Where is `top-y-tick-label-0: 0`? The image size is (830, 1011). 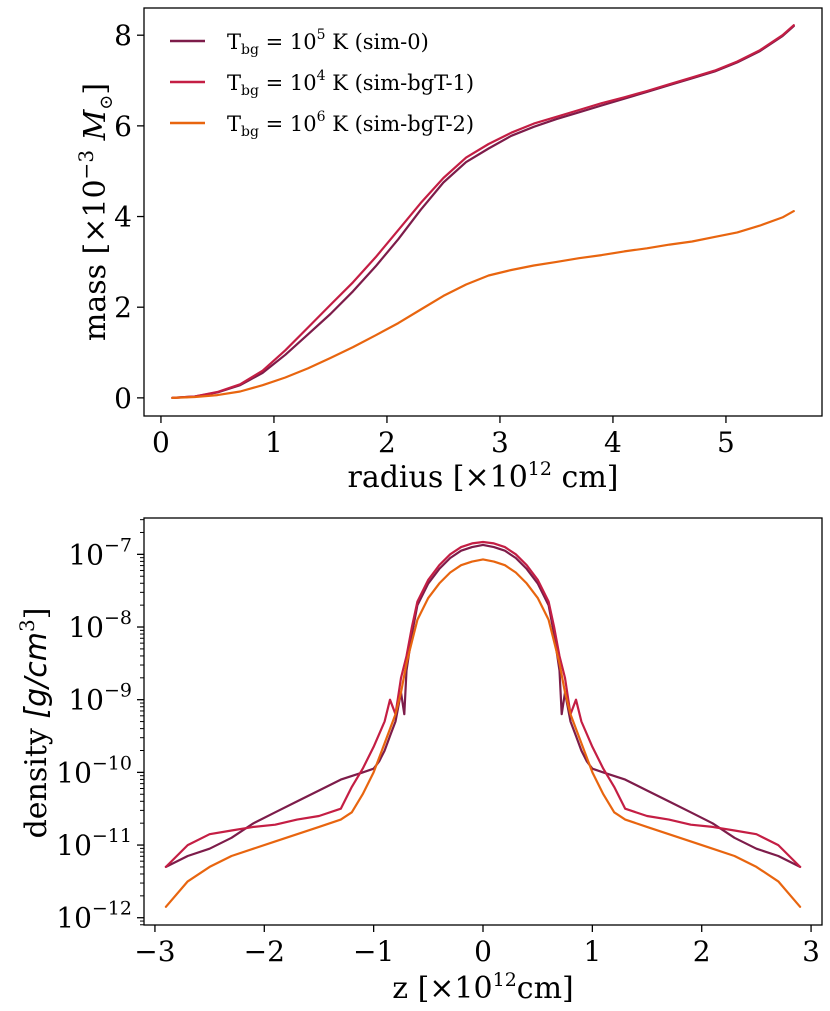
top-y-tick-label-0: 0 is located at coordinates (123, 398).